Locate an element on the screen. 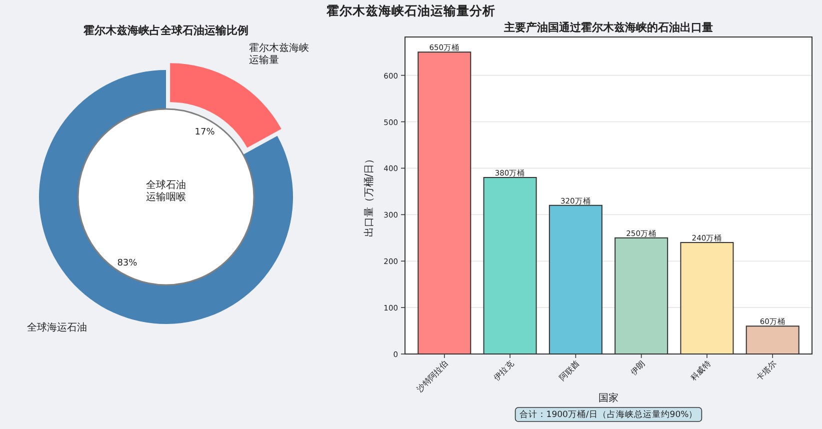  chart-title: 主要产油国通过霍尔木兹海峡的石油出口量 is located at coordinates (608, 27).